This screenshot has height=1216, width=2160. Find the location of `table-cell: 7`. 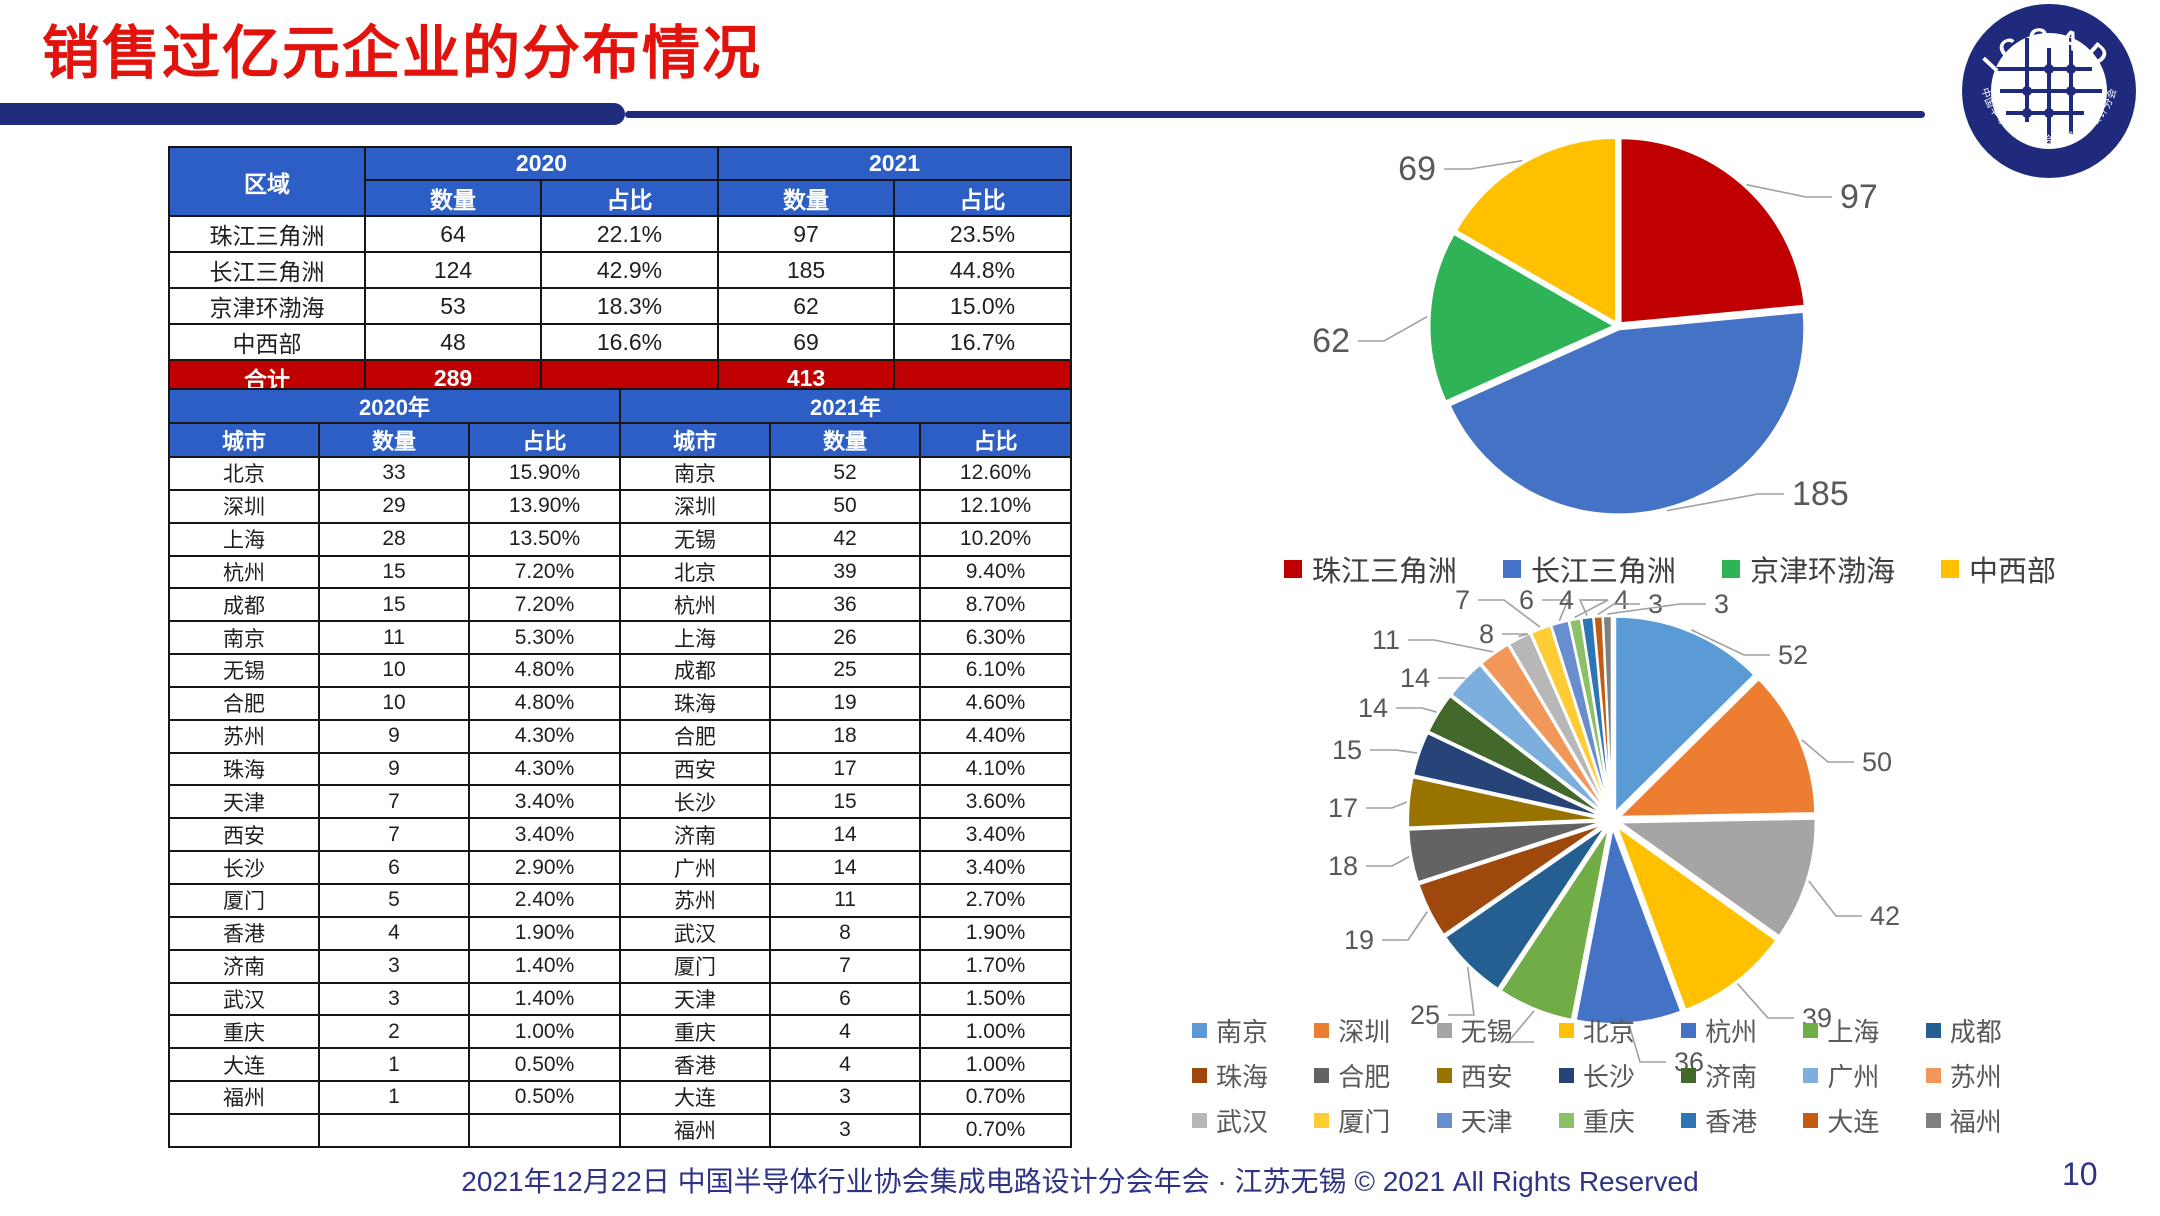

table-cell: 7 is located at coordinates (845, 966).